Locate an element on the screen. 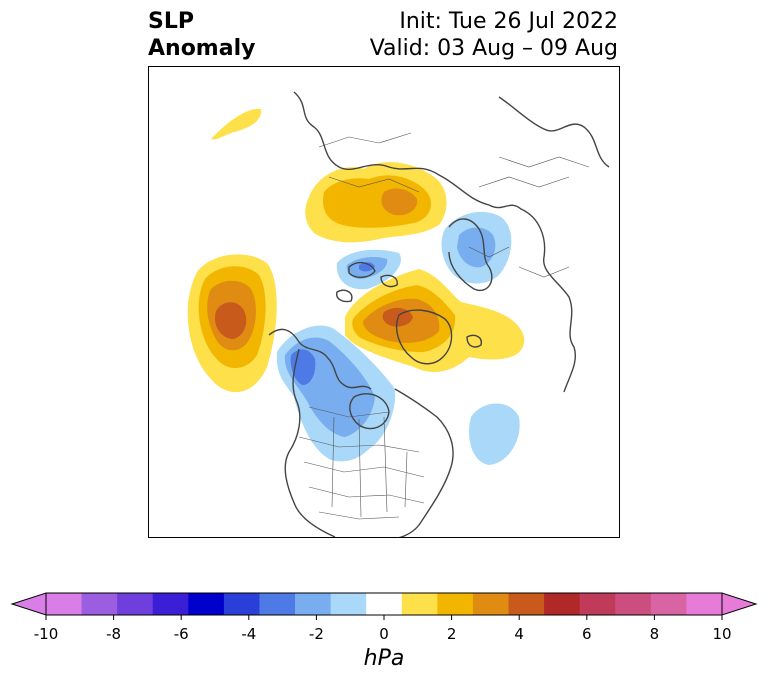 This screenshot has height=684, width=768. colorbar-tick-label: -2 is located at coordinates (316, 634).